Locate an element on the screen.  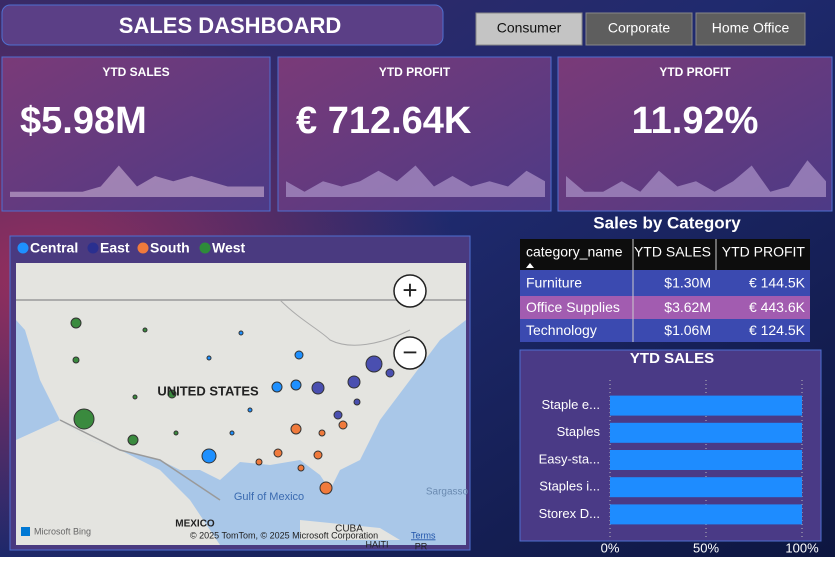
zoom-in-button is located at coordinates (410, 291).